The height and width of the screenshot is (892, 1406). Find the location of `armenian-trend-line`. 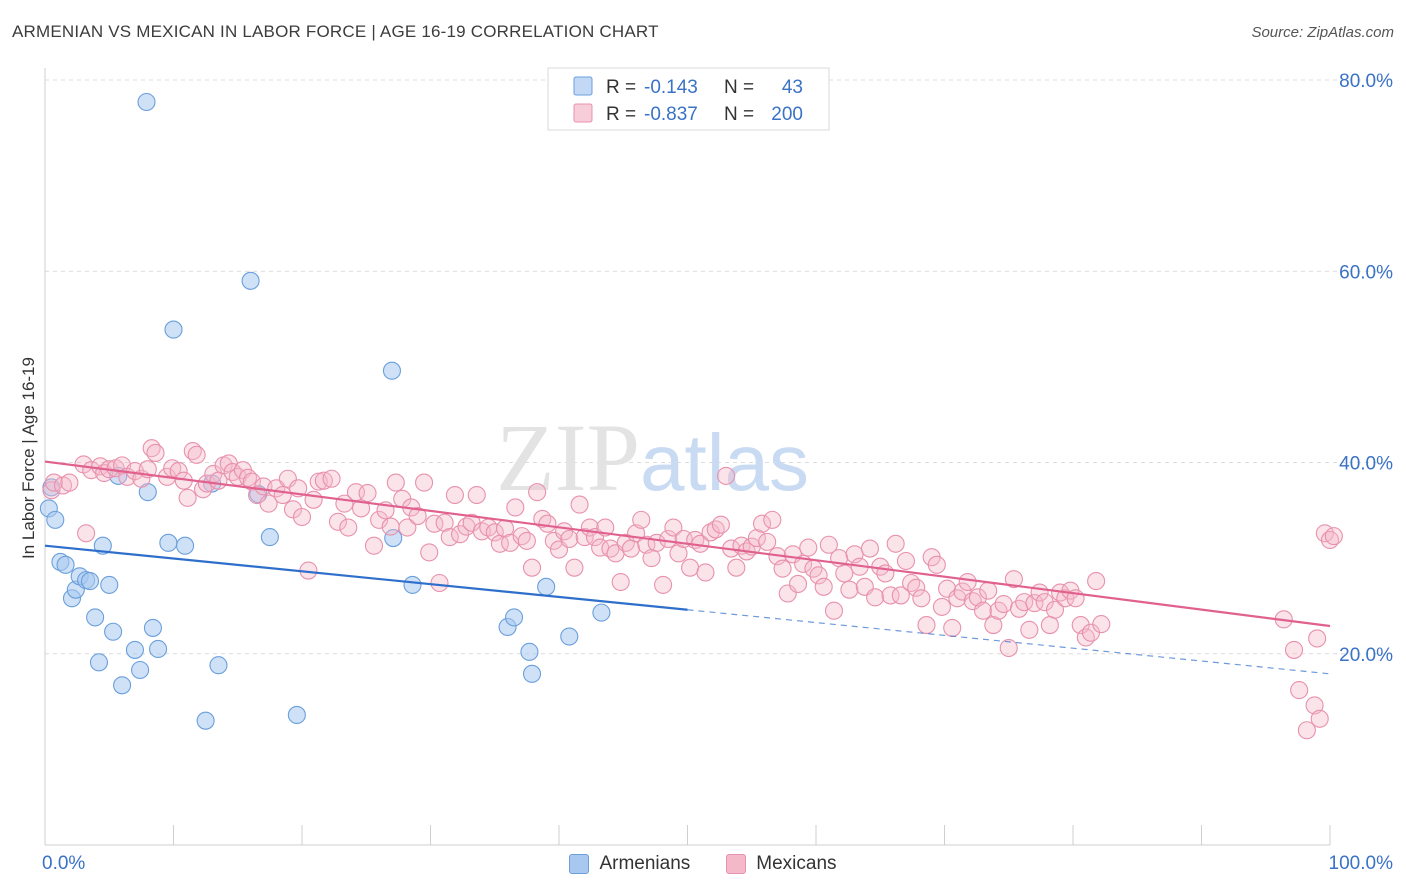

armenian-trend-line is located at coordinates (366, 577).